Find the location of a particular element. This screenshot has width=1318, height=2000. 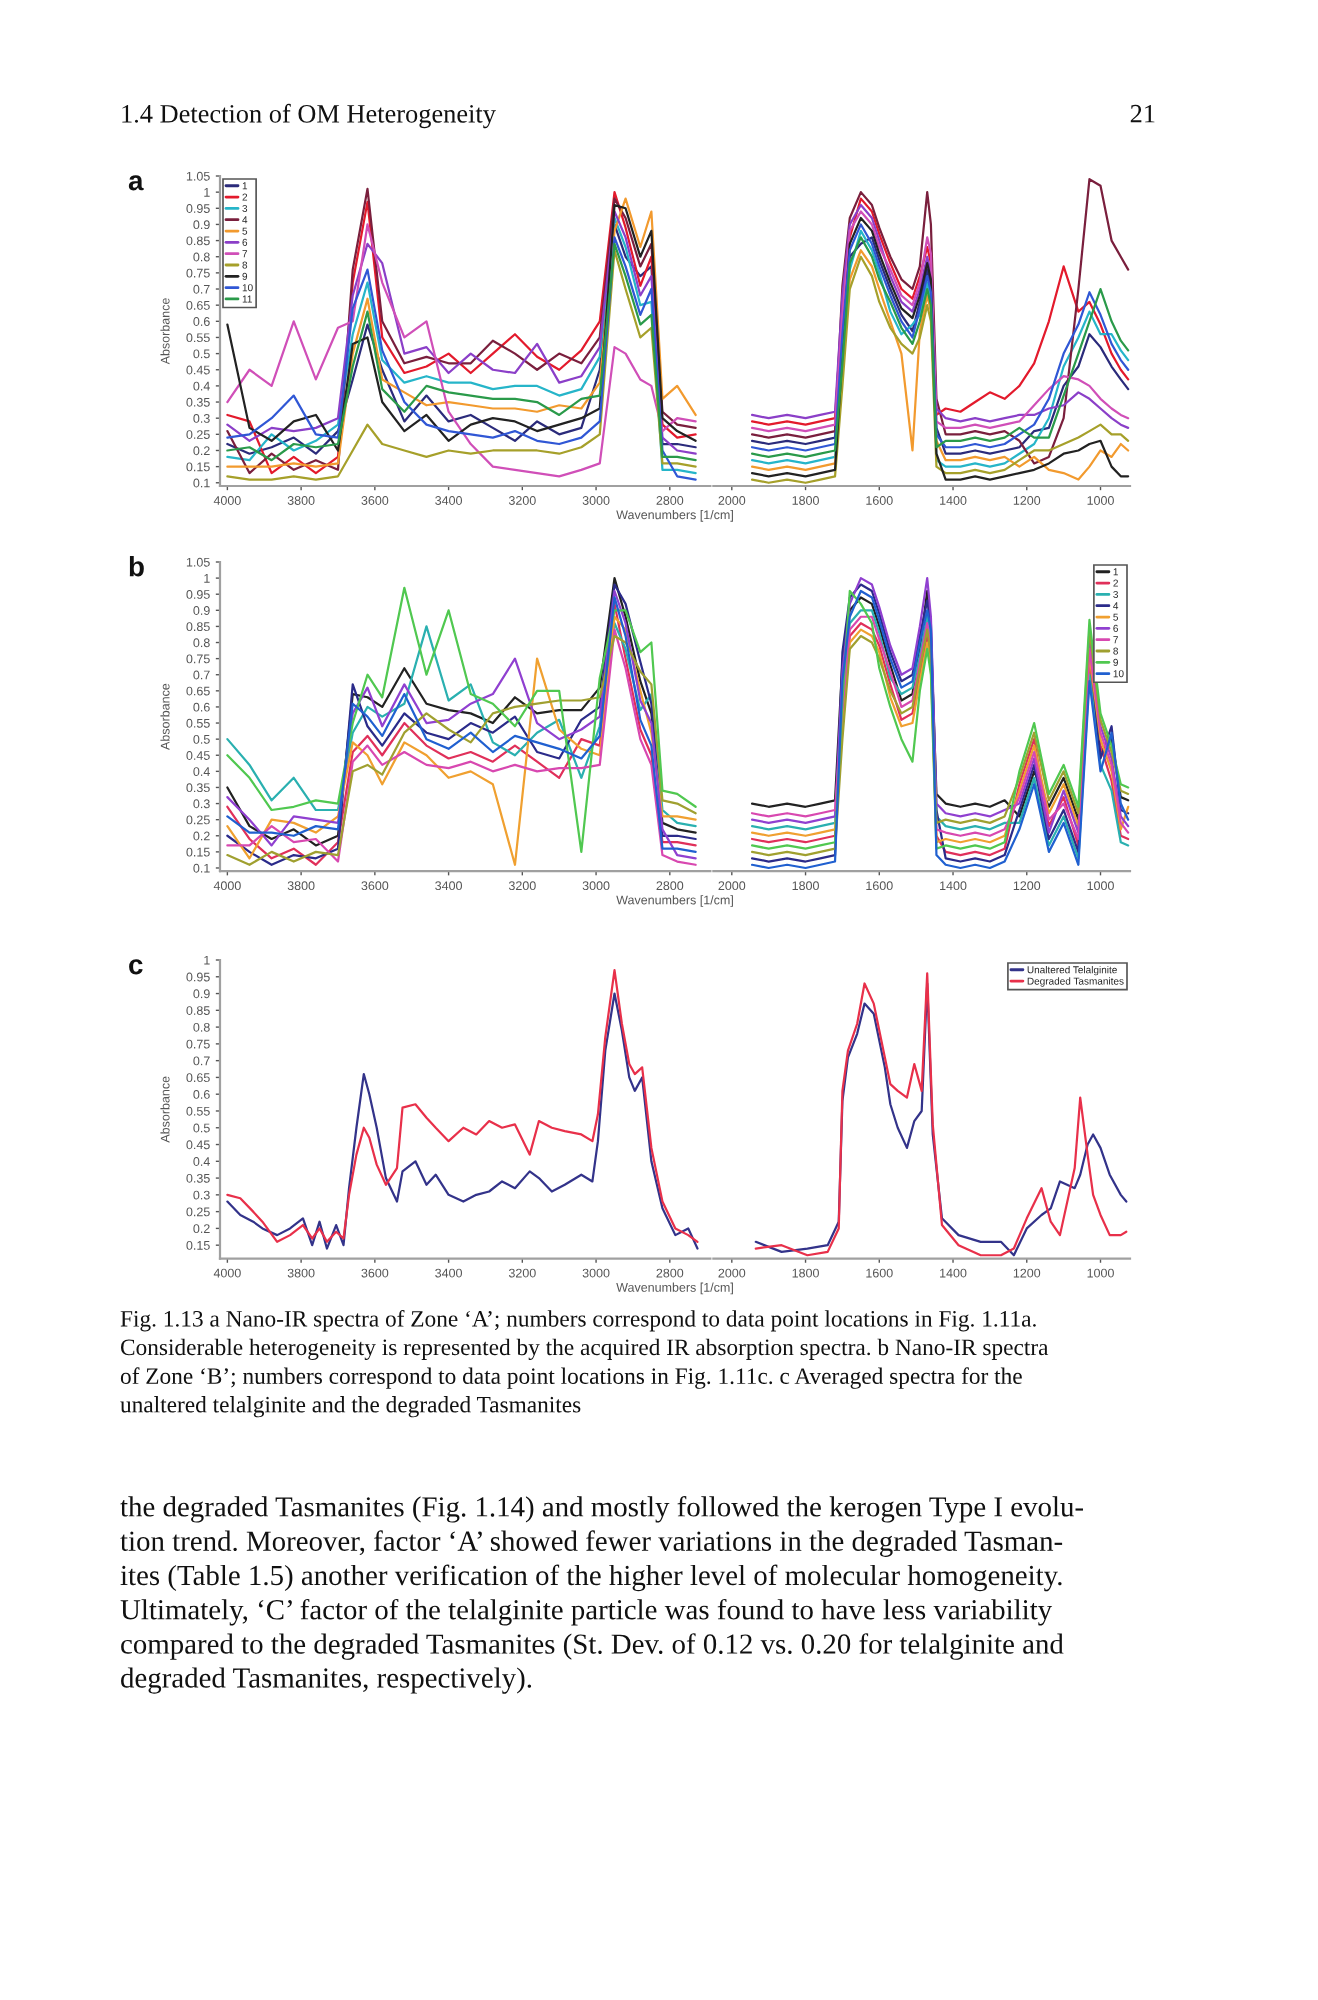

text: 1.4 Detection of OM Heterogeneity is located at coordinates (309, 116).